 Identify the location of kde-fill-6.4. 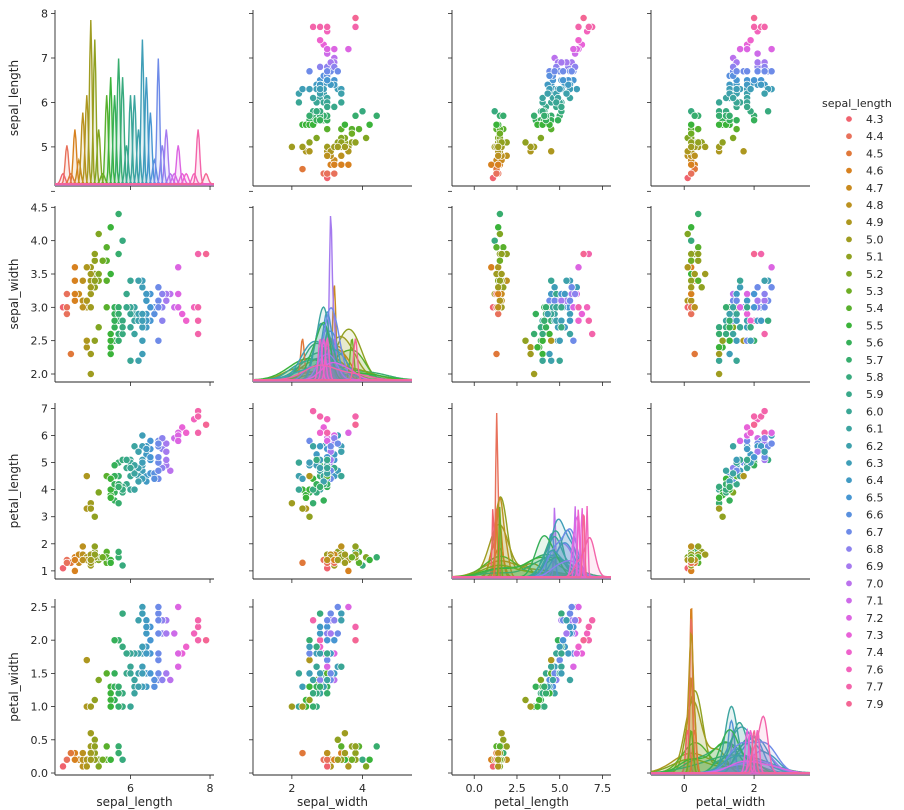
(332, 352).